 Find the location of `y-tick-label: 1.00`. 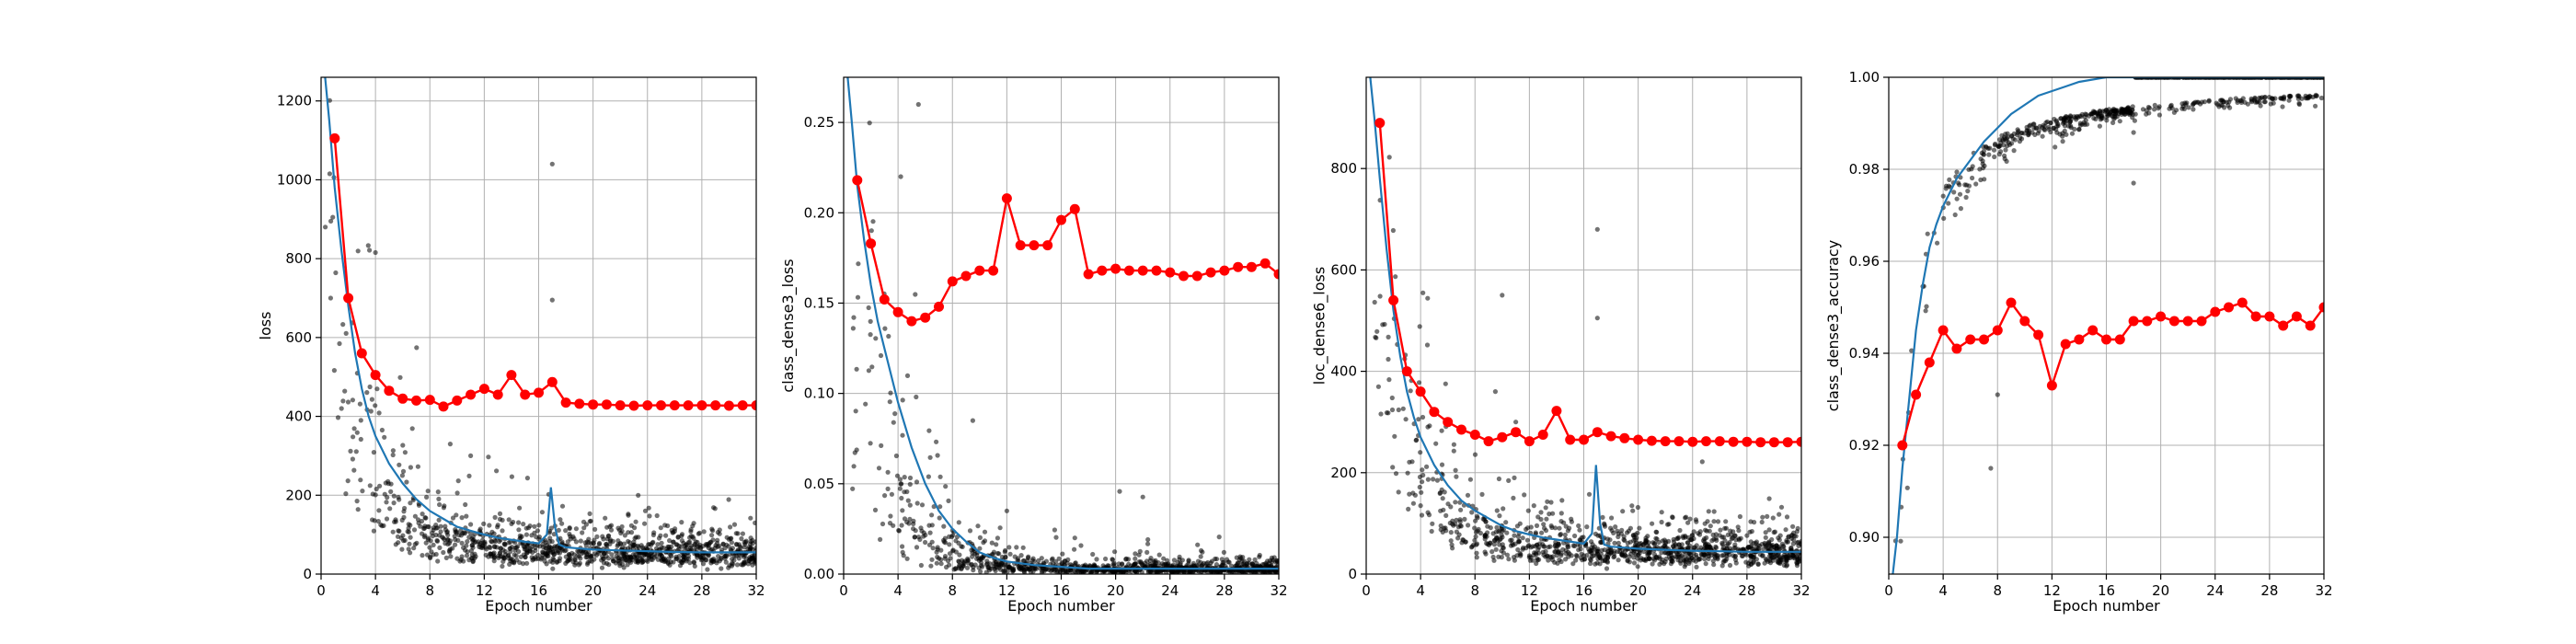

y-tick-label: 1.00 is located at coordinates (1864, 77).